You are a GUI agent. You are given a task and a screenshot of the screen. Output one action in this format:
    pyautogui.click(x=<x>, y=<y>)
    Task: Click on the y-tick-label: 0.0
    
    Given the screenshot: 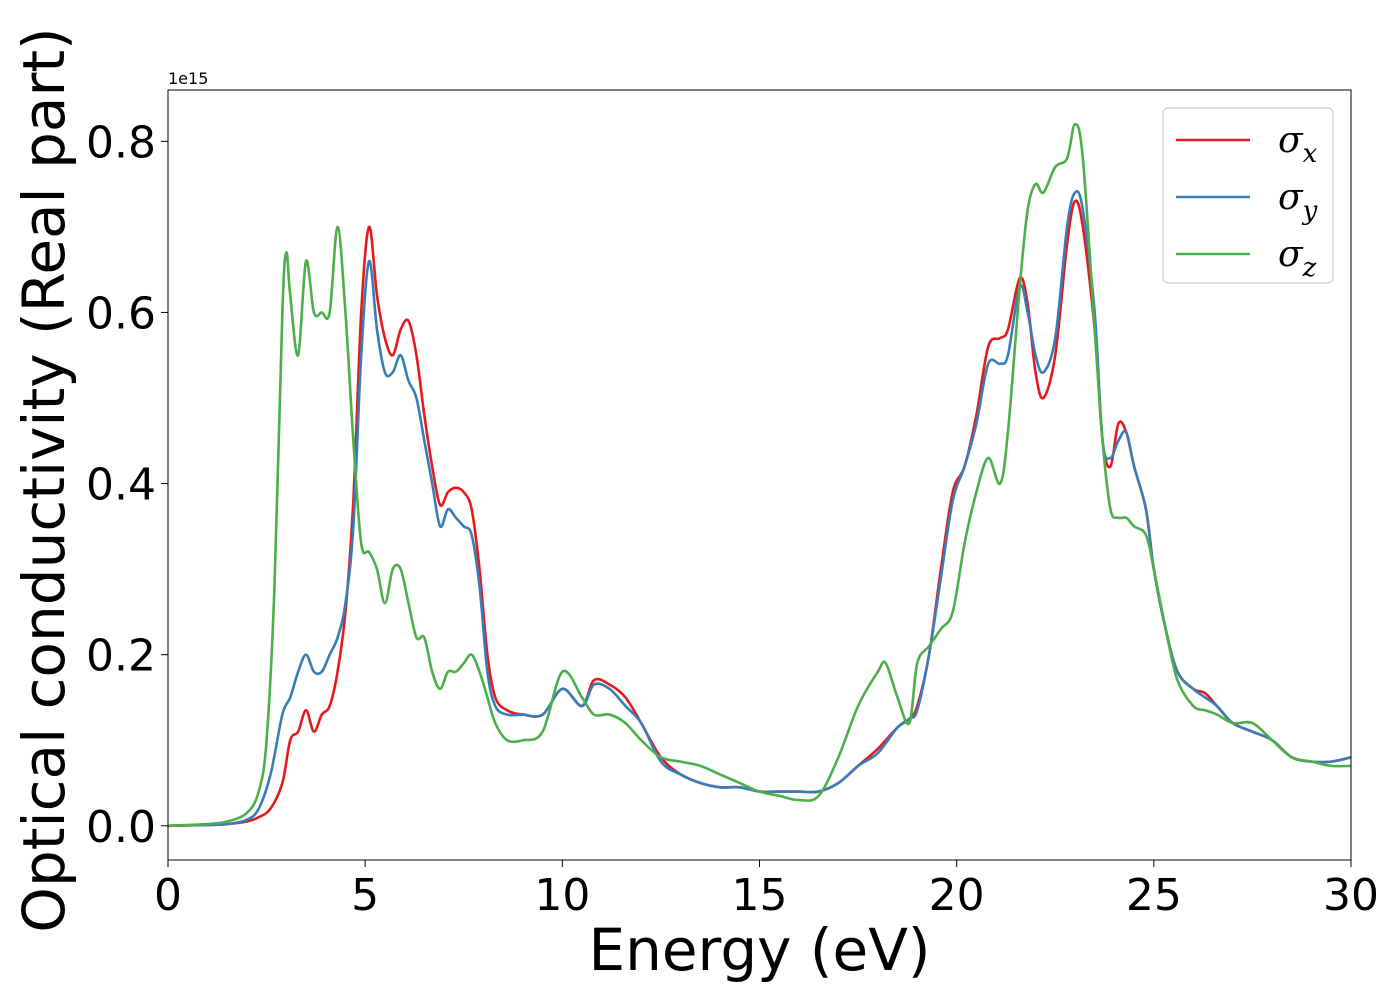 What is the action you would take?
    pyautogui.click(x=121, y=827)
    